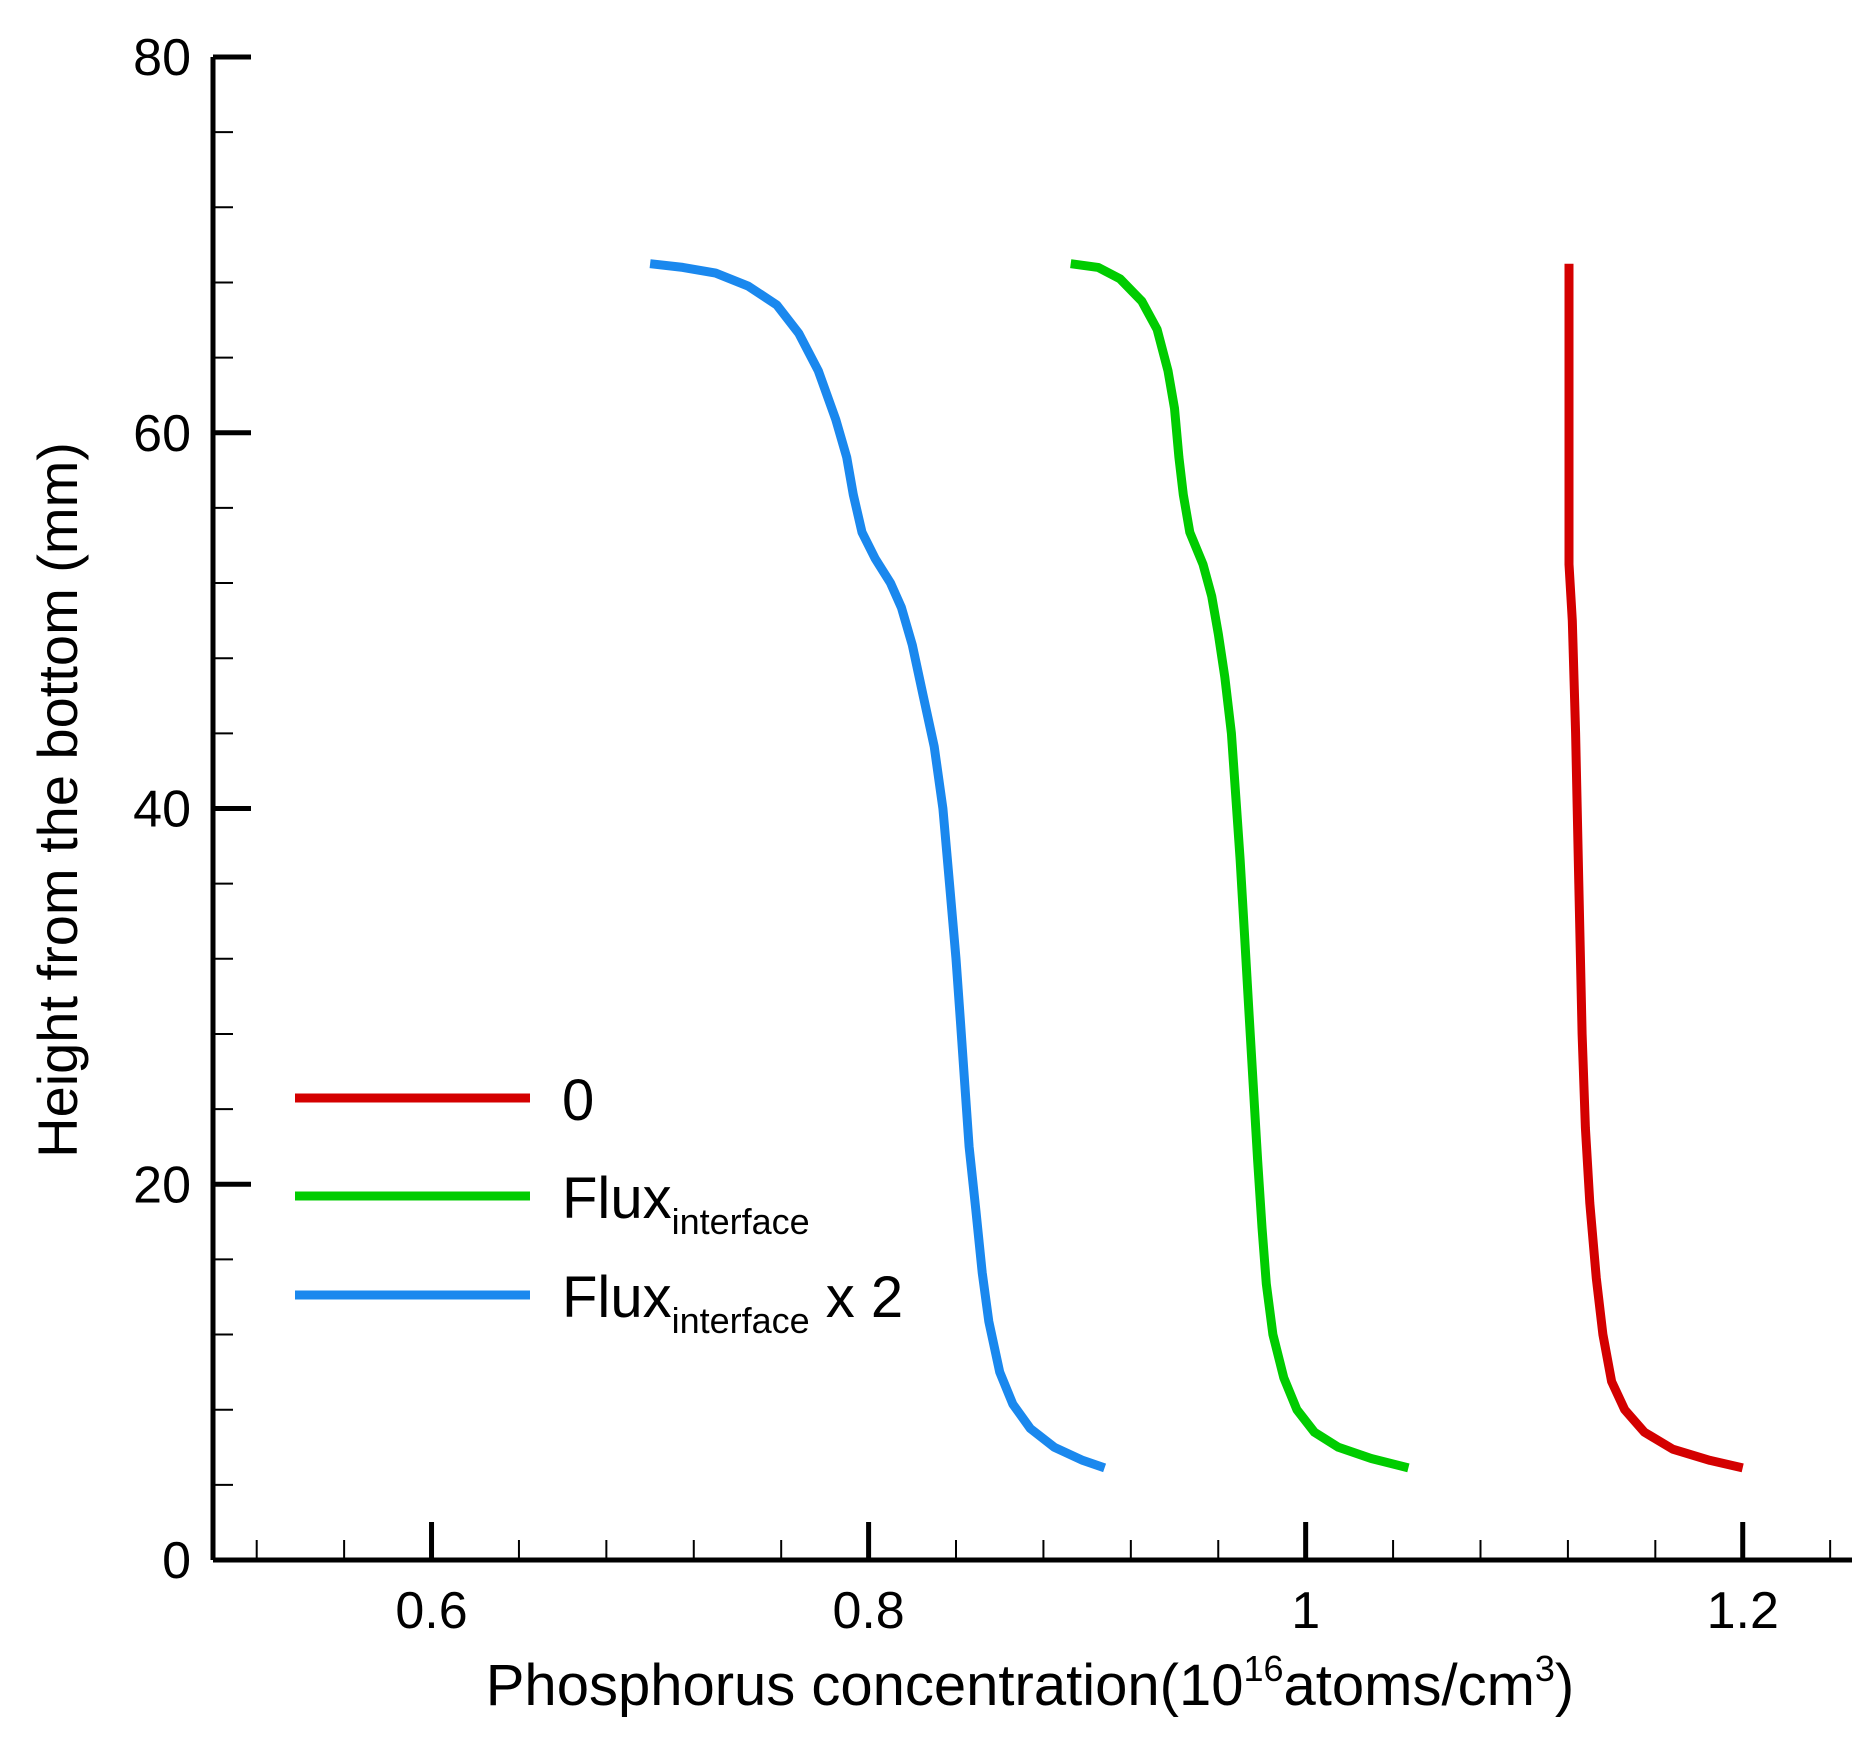 The image size is (1865, 1737). Describe the element at coordinates (162, 1185) in the screenshot. I see `y-tick-label: 20` at that location.